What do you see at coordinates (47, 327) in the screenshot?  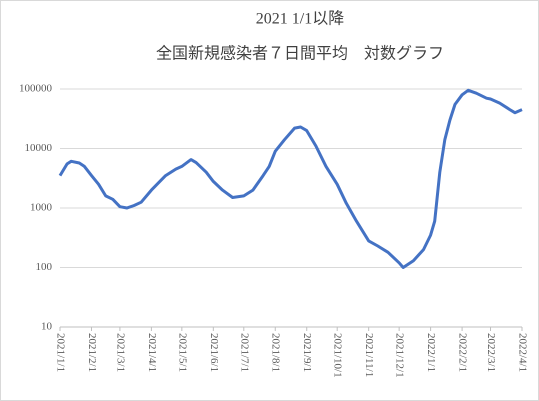 I see `y-tick-label: 10` at bounding box center [47, 327].